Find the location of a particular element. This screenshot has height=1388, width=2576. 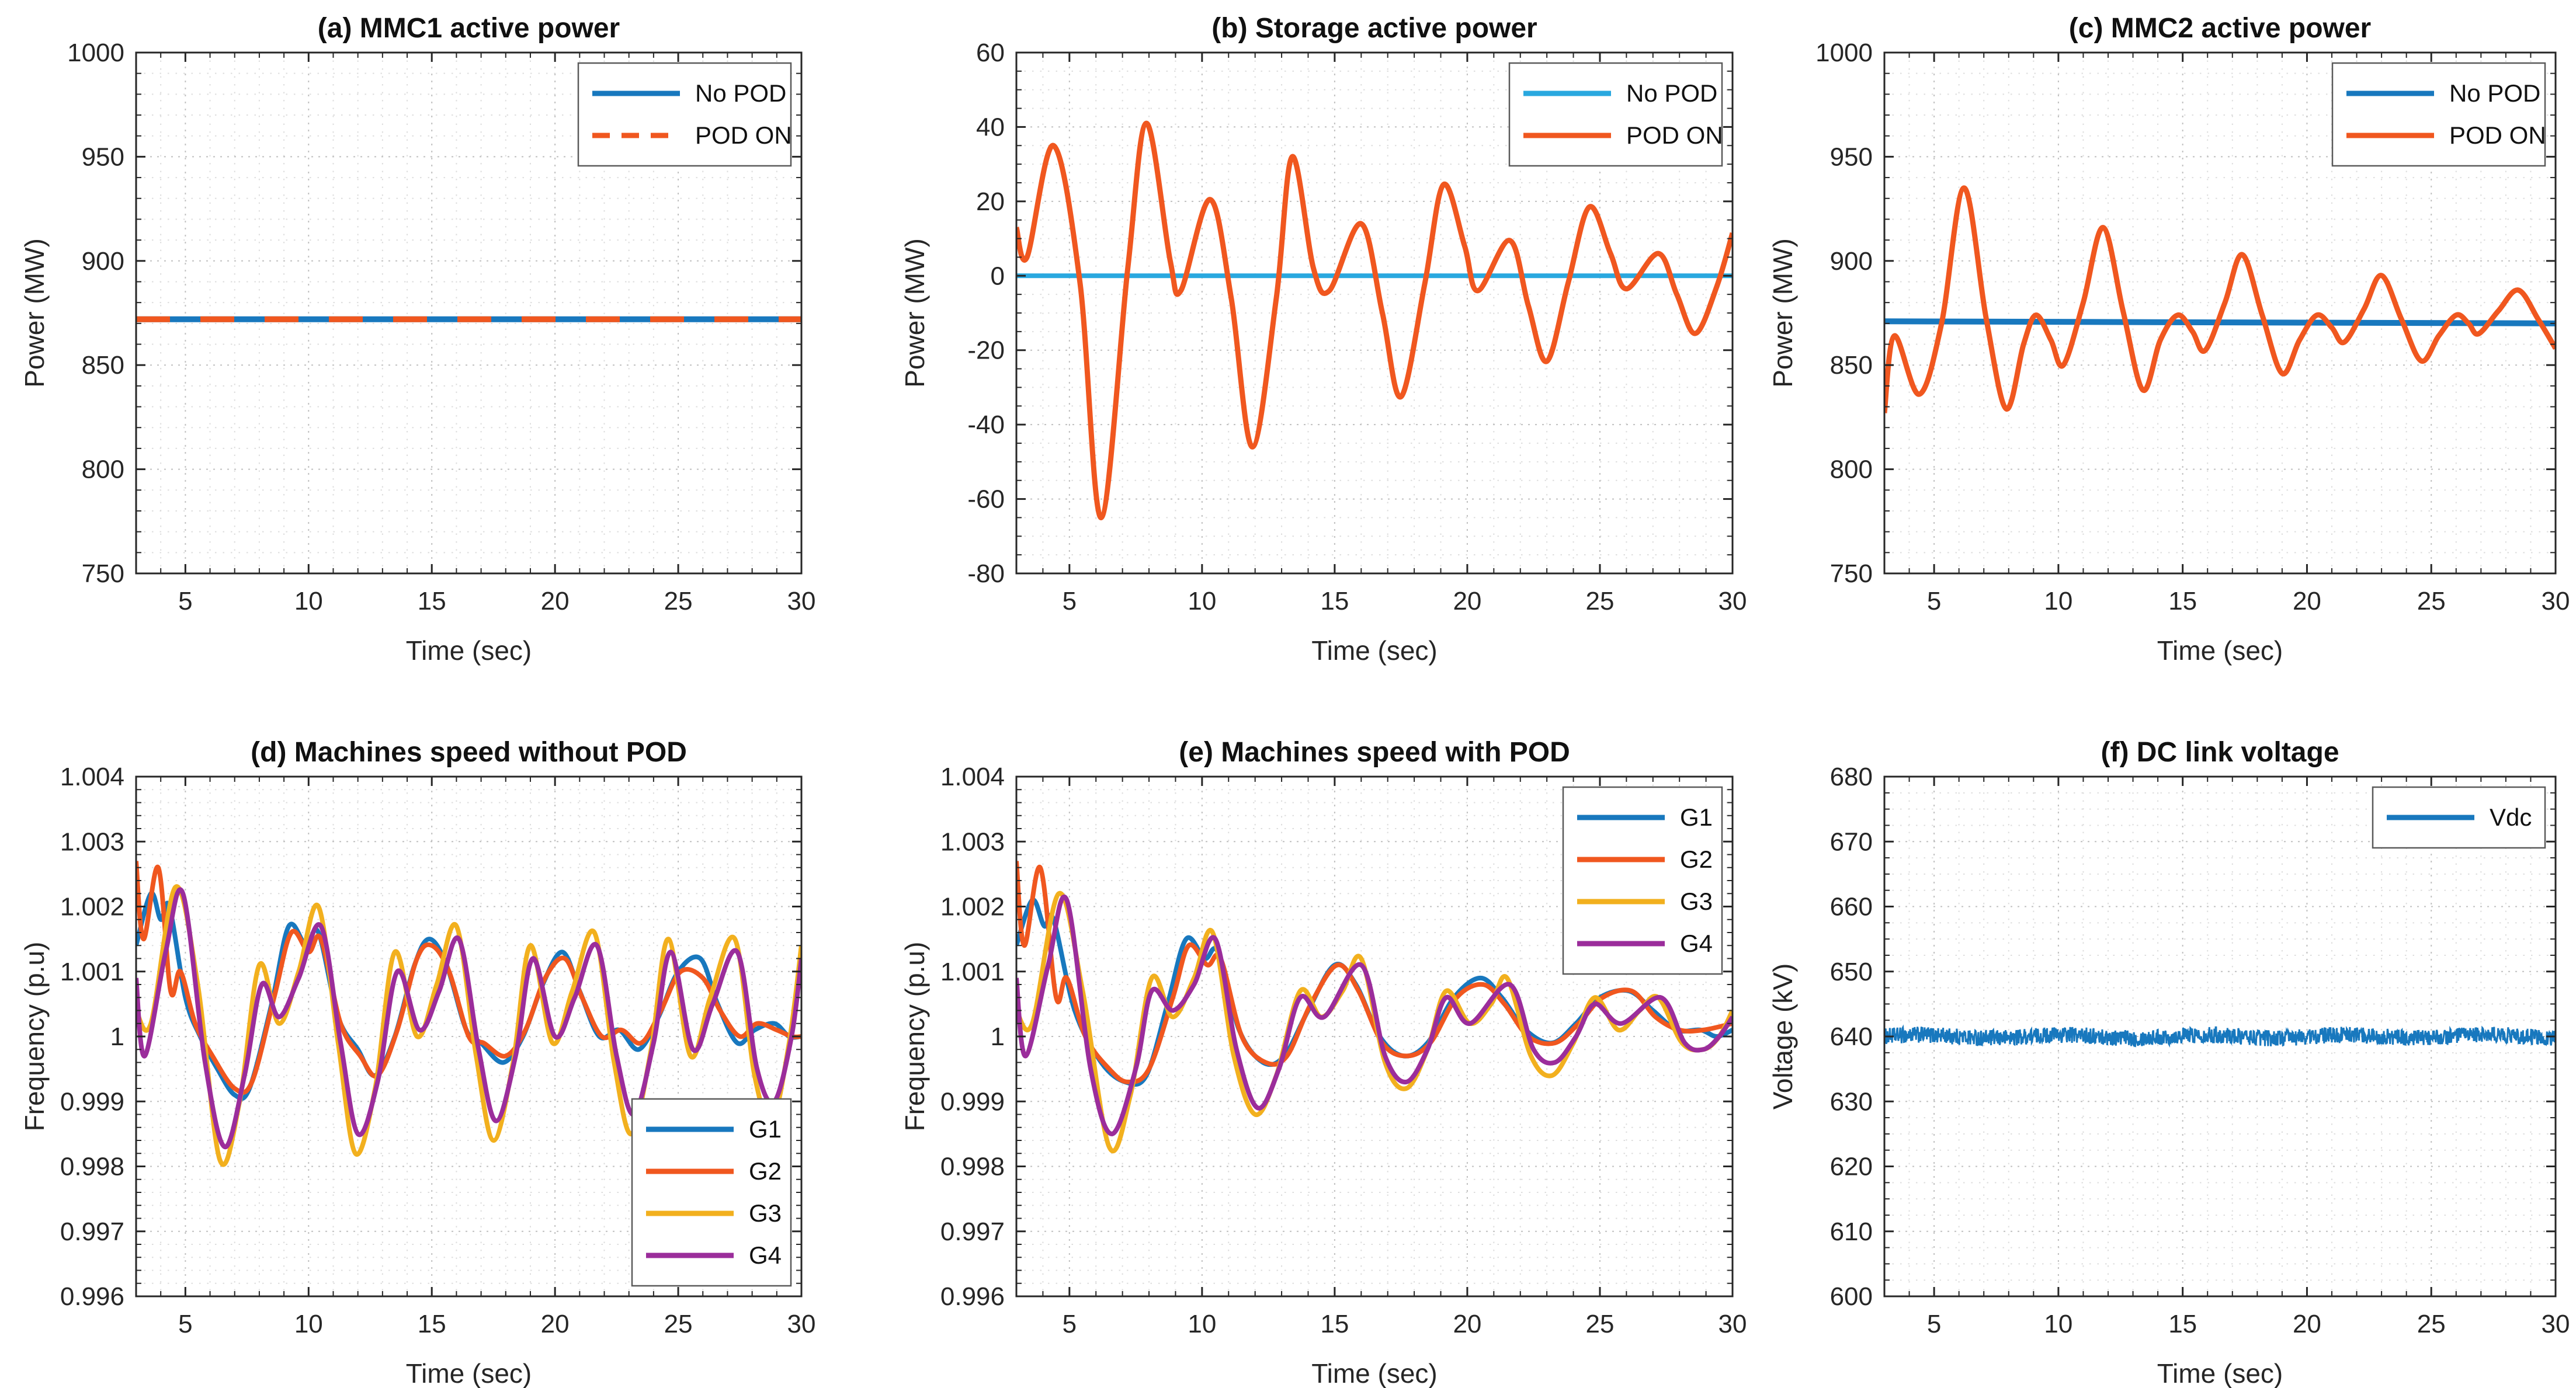

legend-box is located at coordinates (684, 114).